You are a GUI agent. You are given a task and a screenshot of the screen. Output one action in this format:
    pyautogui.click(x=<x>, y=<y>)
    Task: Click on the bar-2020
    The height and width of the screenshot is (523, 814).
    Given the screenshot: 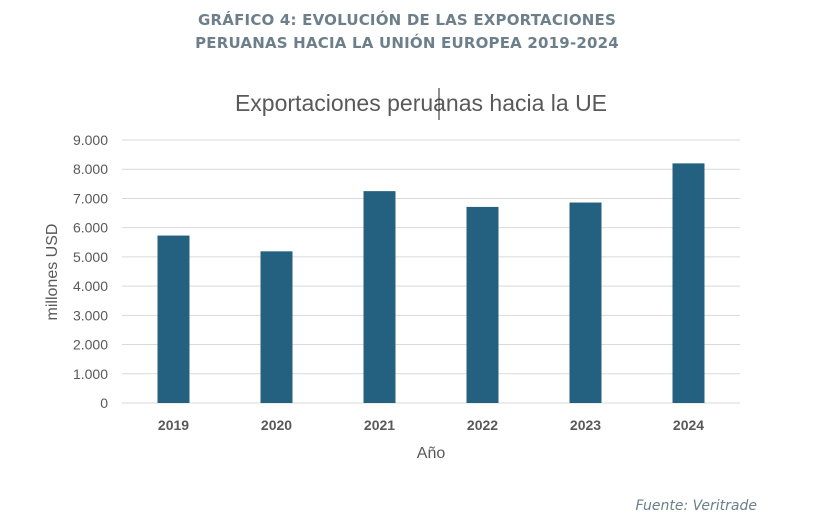 What is the action you would take?
    pyautogui.click(x=276, y=327)
    